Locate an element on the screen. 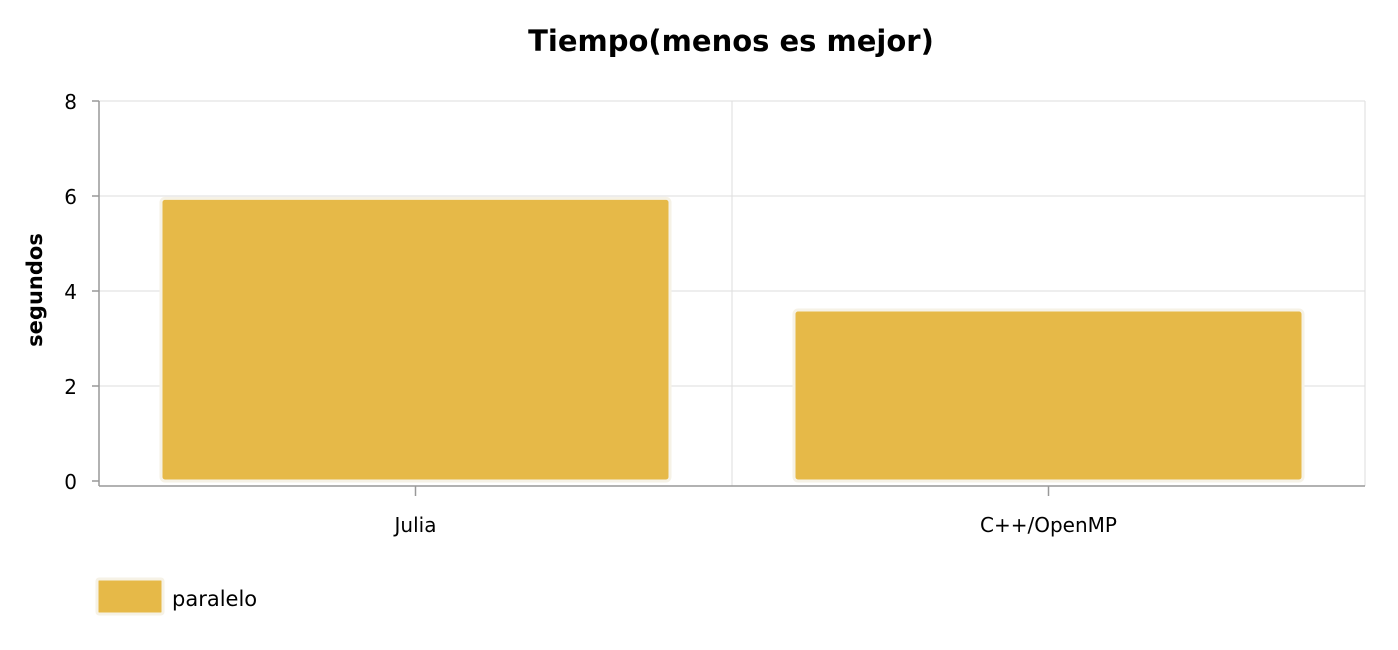 This screenshot has width=1398, height=650. y-tick-label: 0 is located at coordinates (70, 482).